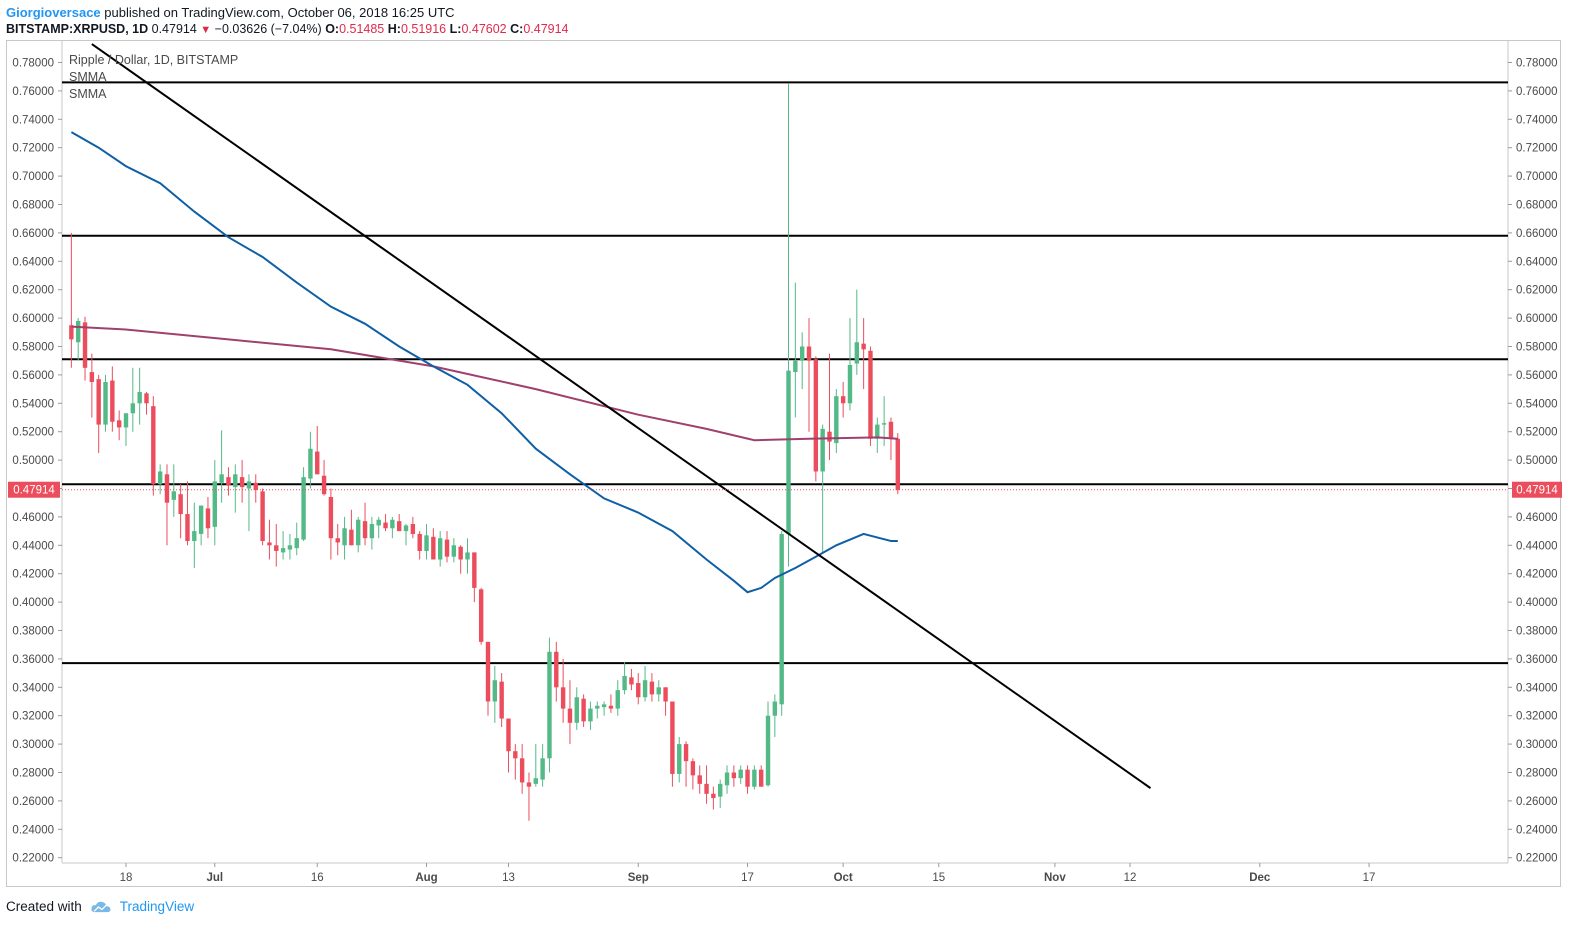 The image size is (1590, 938). I want to click on x-tick-label: 16, so click(317, 878).